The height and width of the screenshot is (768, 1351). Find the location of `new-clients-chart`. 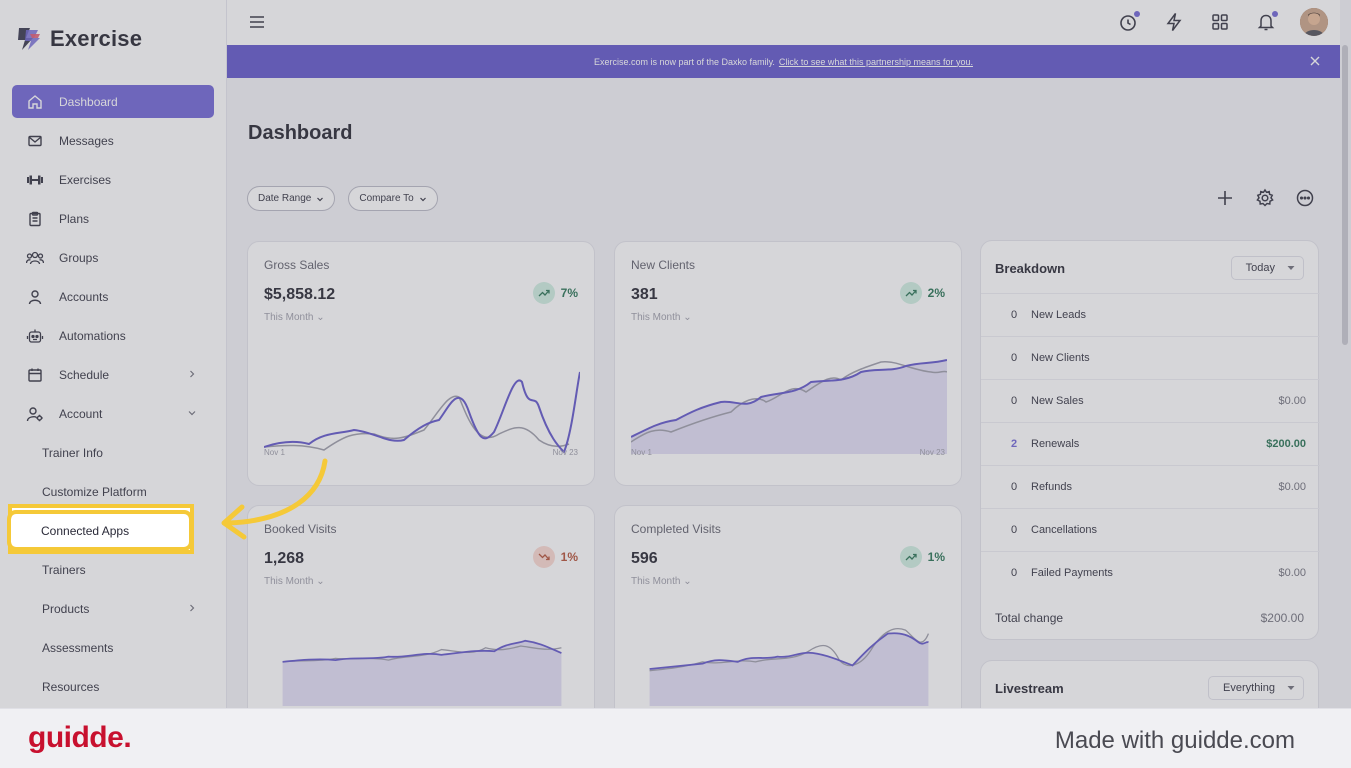

new-clients-chart is located at coordinates (789, 406).